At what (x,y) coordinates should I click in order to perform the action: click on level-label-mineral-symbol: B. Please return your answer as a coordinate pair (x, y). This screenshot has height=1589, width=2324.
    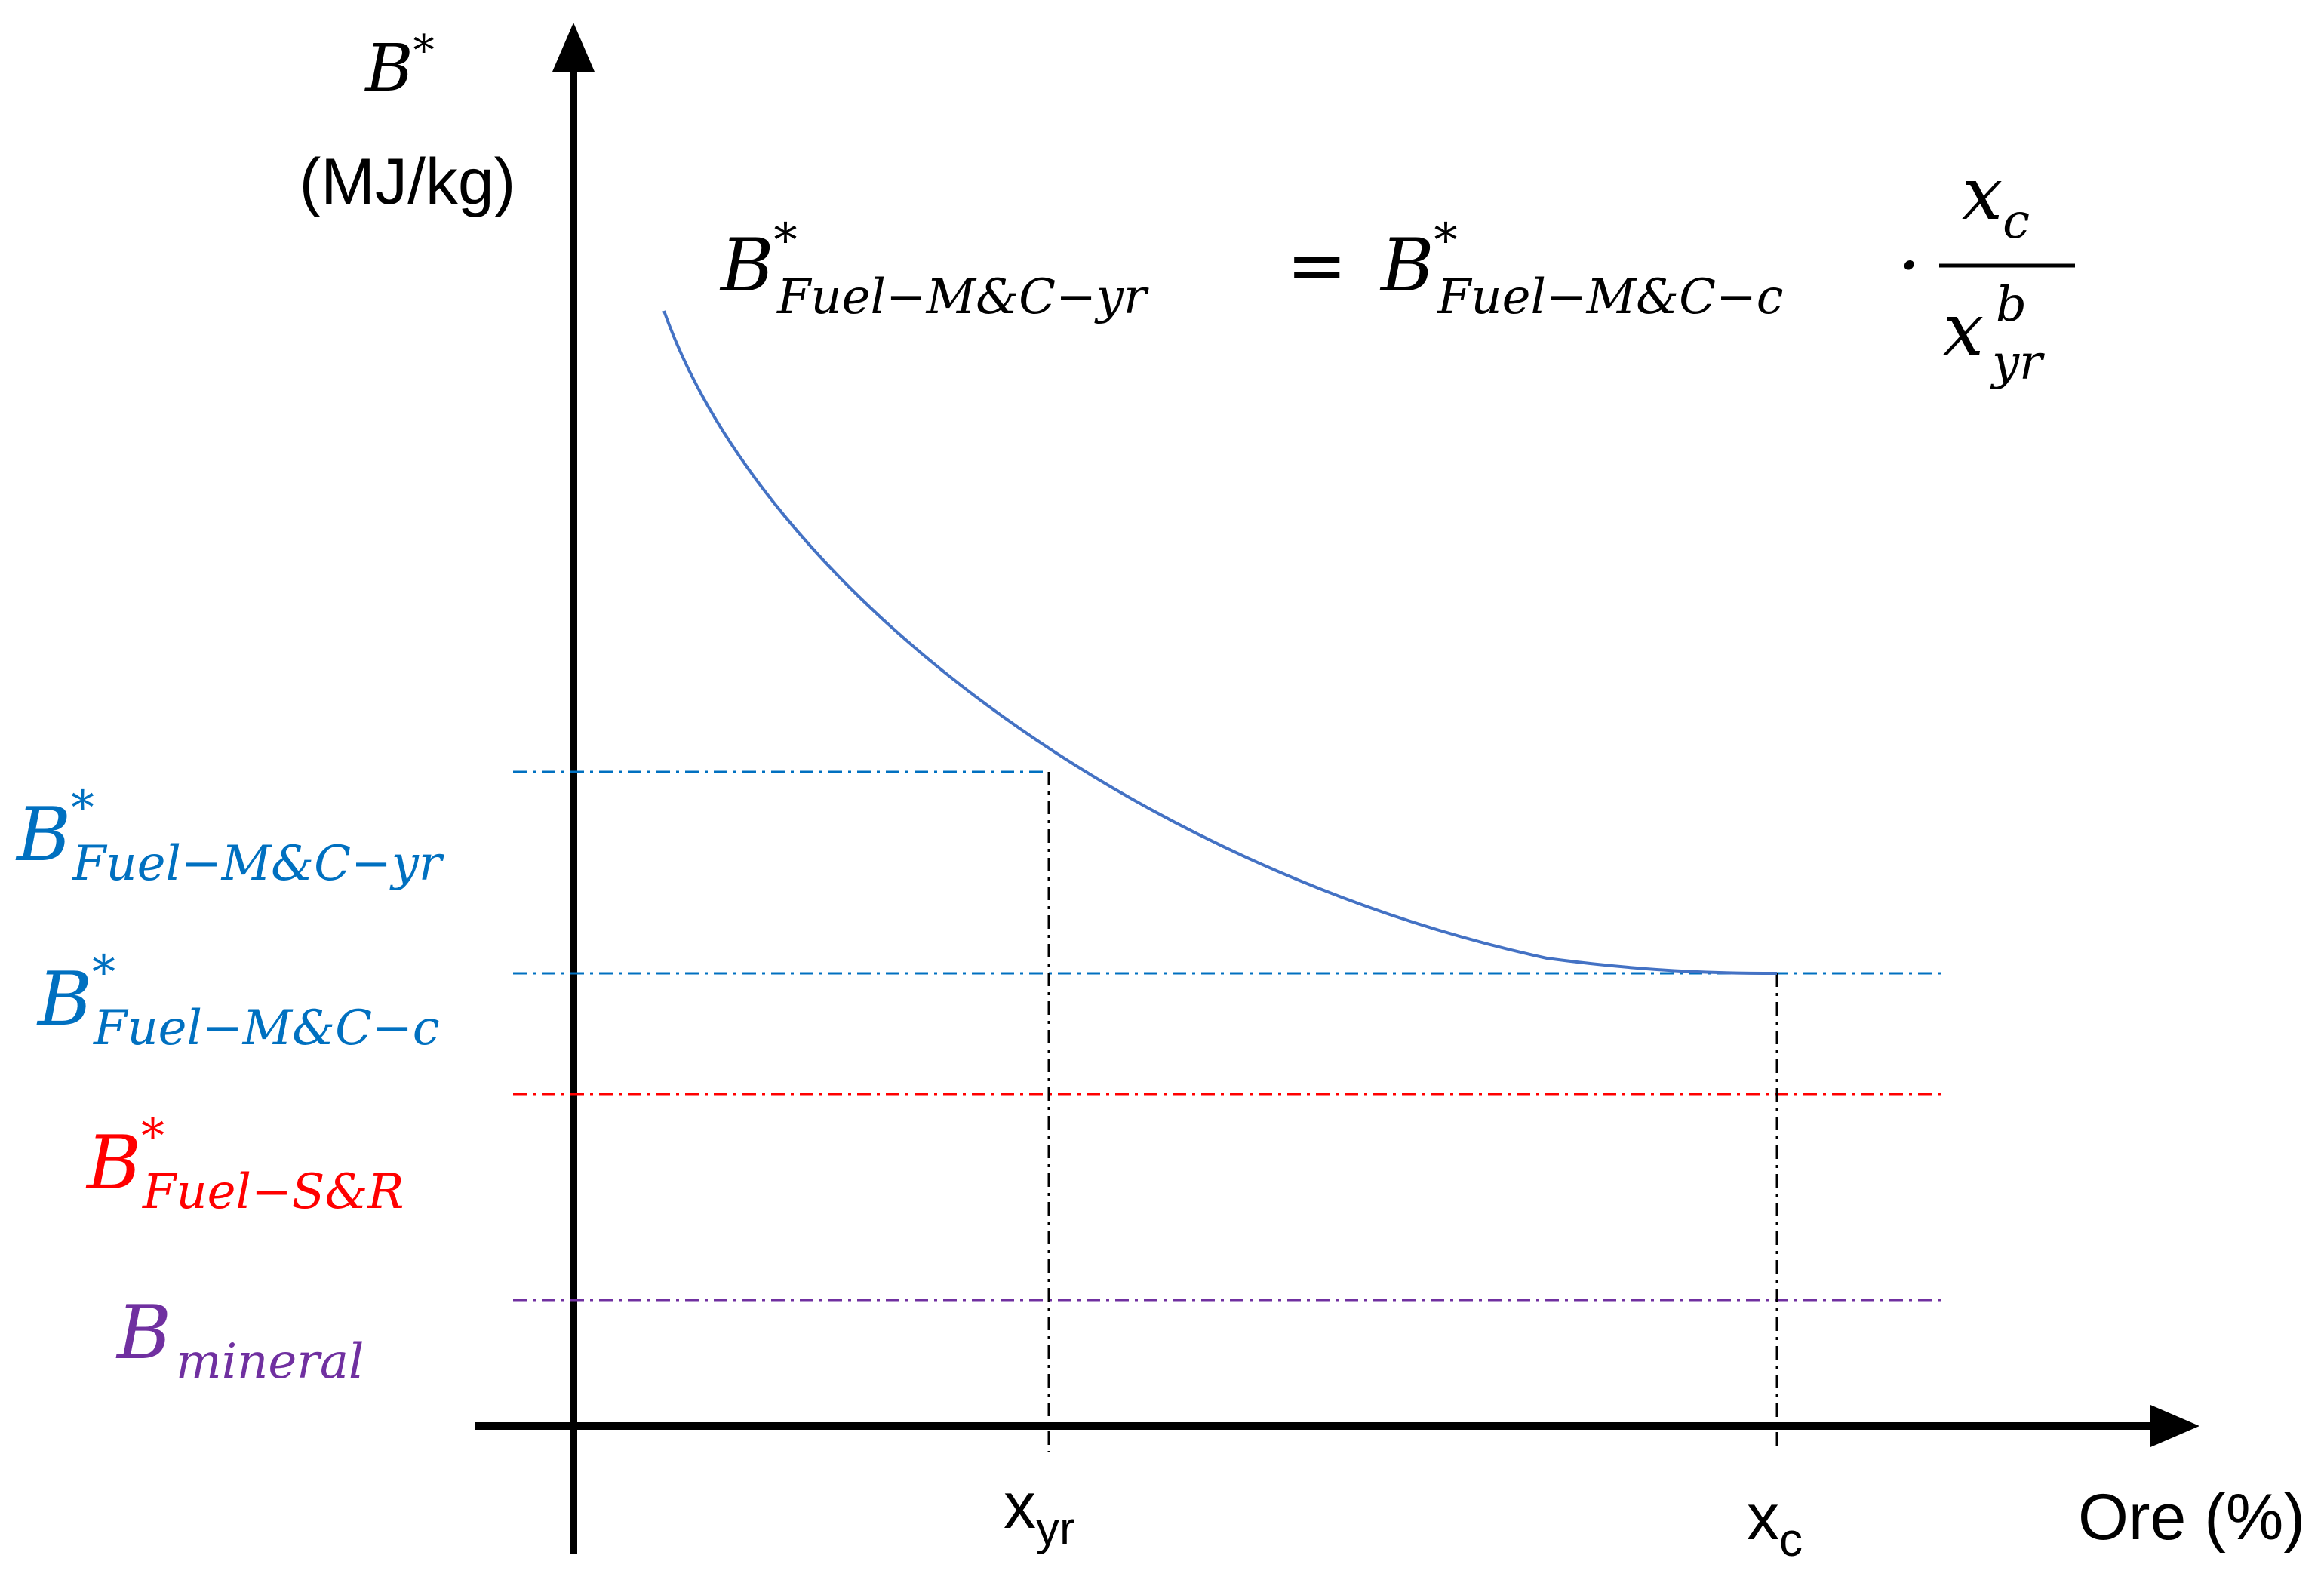
    Looking at the image, I should click on (143, 1333).